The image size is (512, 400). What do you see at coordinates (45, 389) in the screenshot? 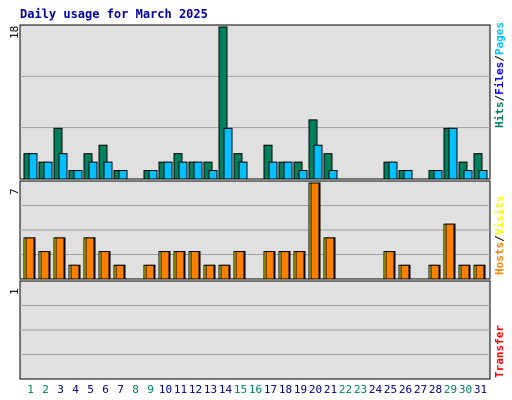
I see `x-tick-label: 2` at bounding box center [45, 389].